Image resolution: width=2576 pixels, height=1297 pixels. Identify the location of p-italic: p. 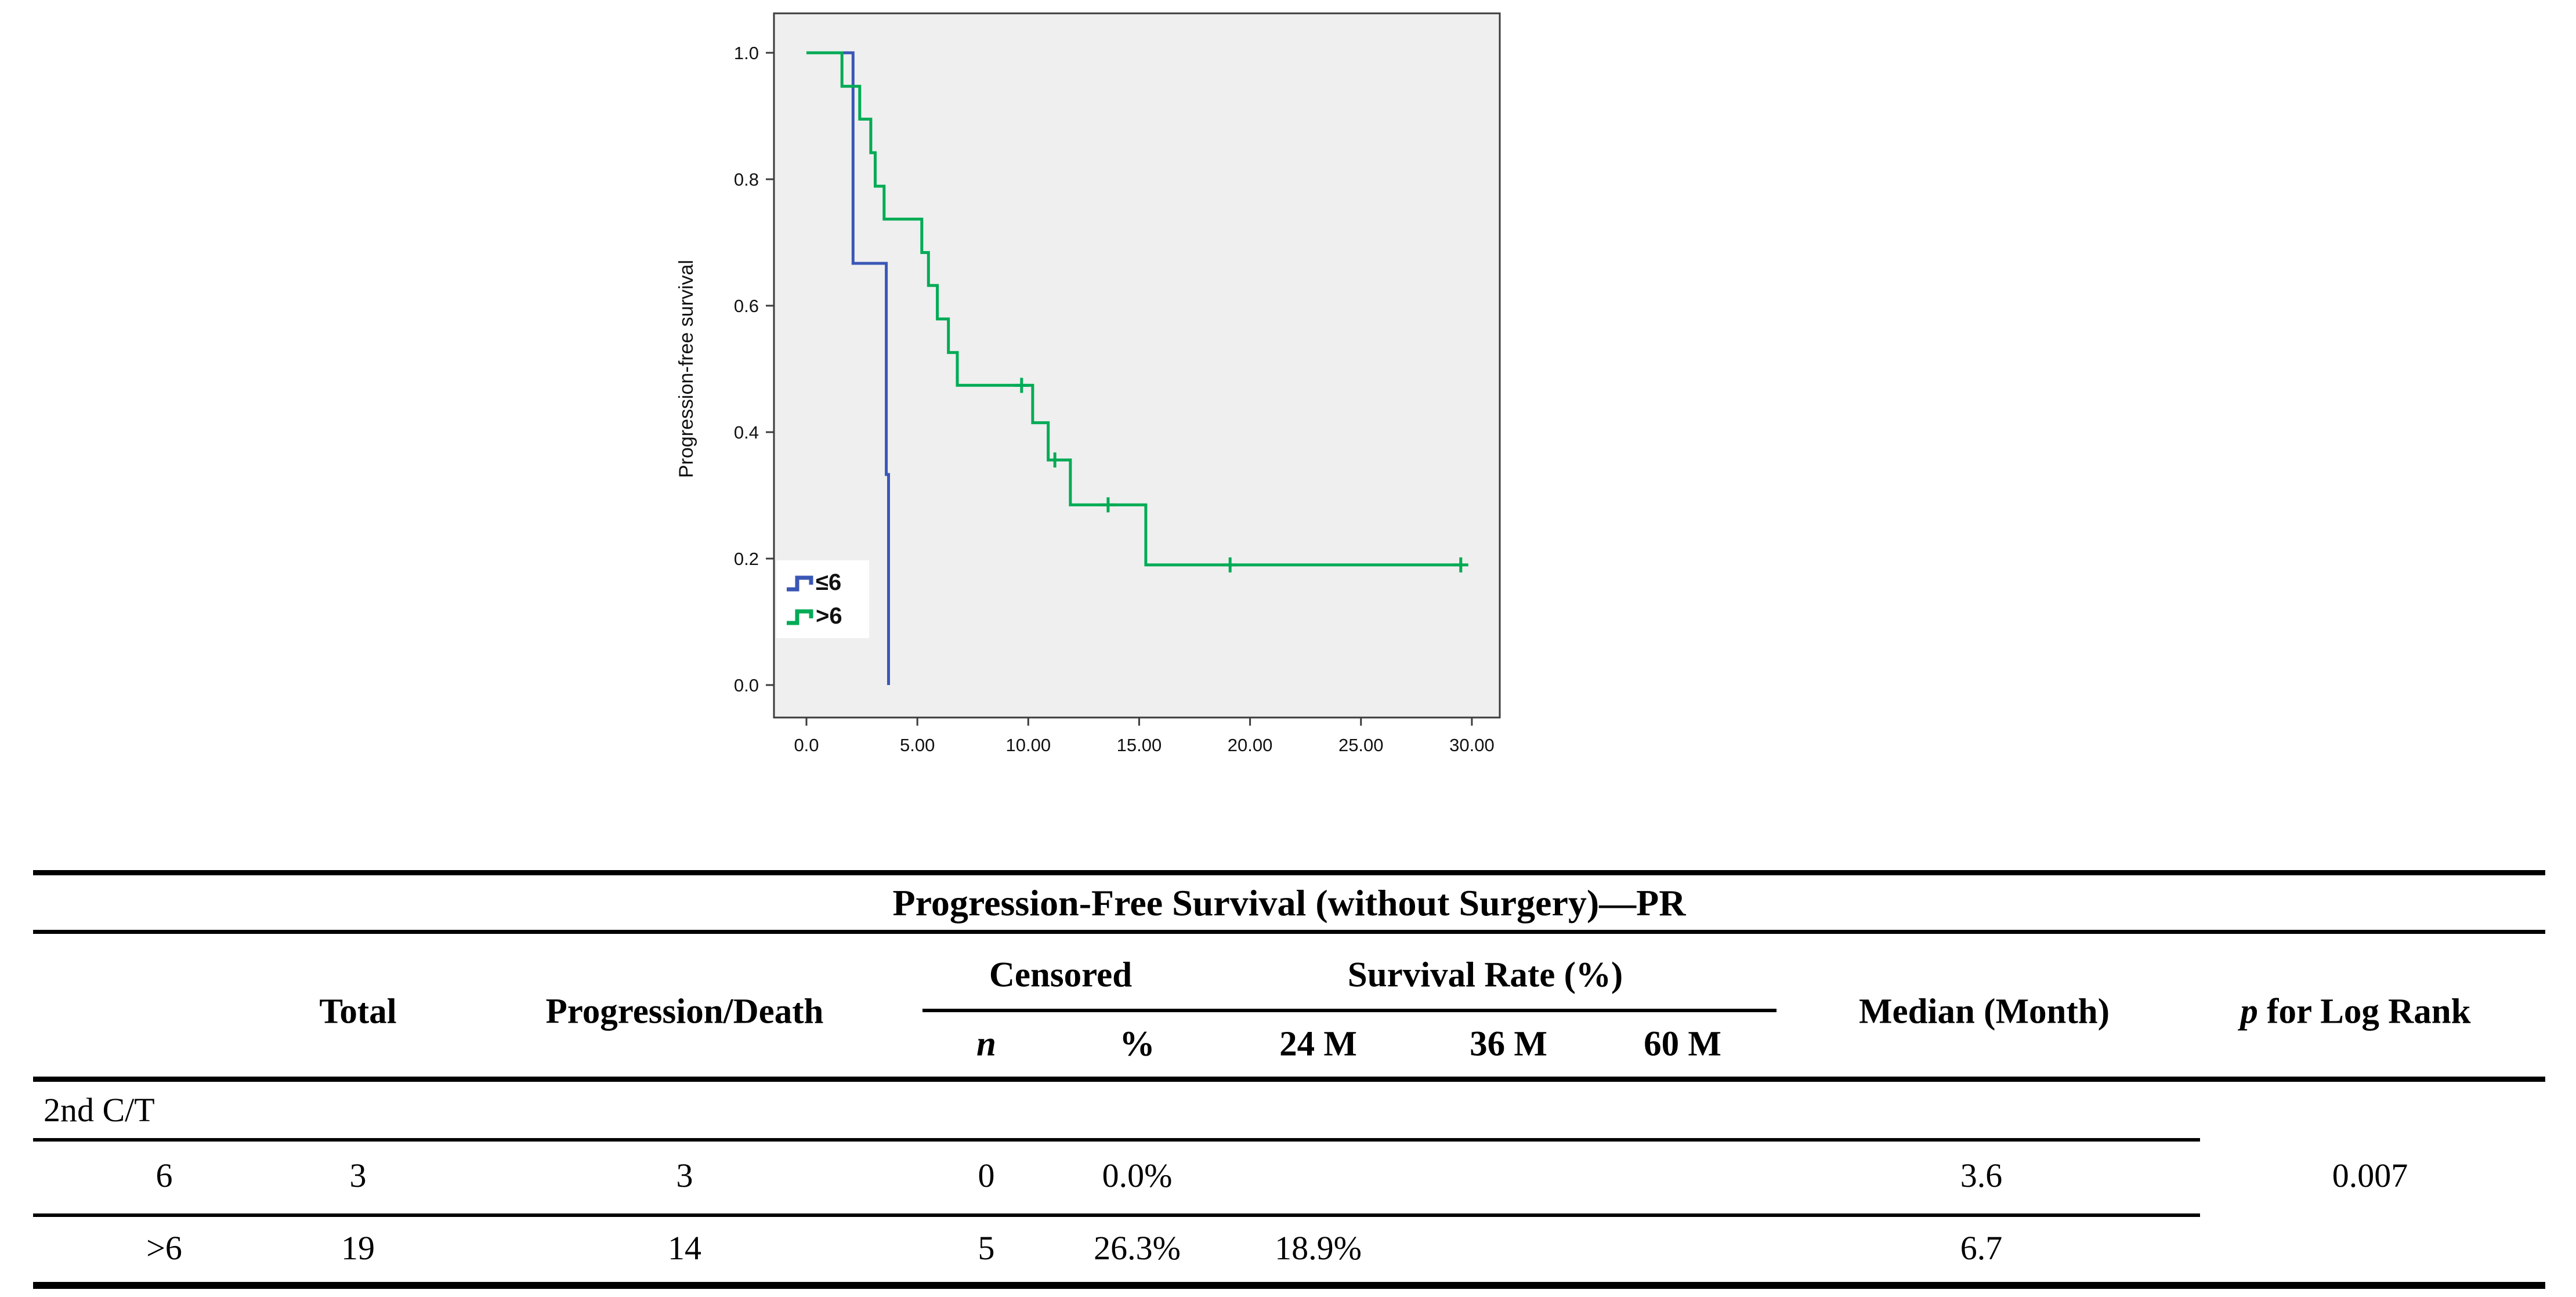
(2249, 1012).